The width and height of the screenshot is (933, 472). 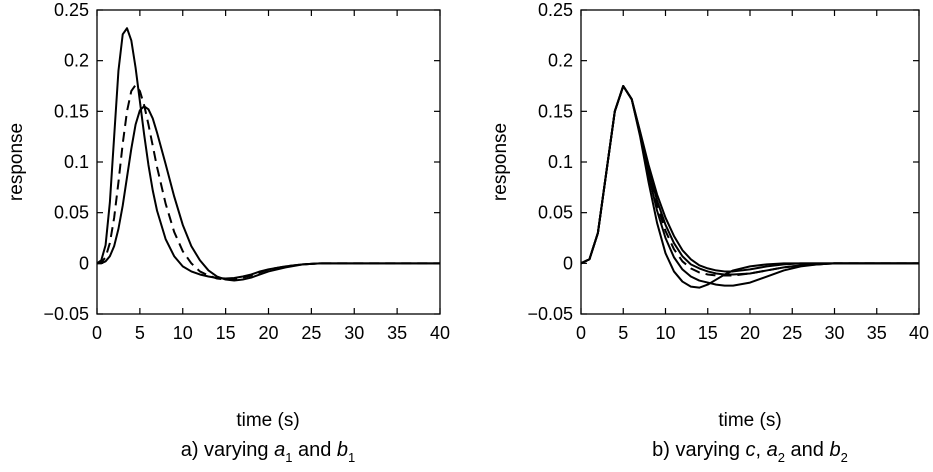 I want to click on panel-b-caption: b) varying c, a2 and b2, so click(x=750, y=452).